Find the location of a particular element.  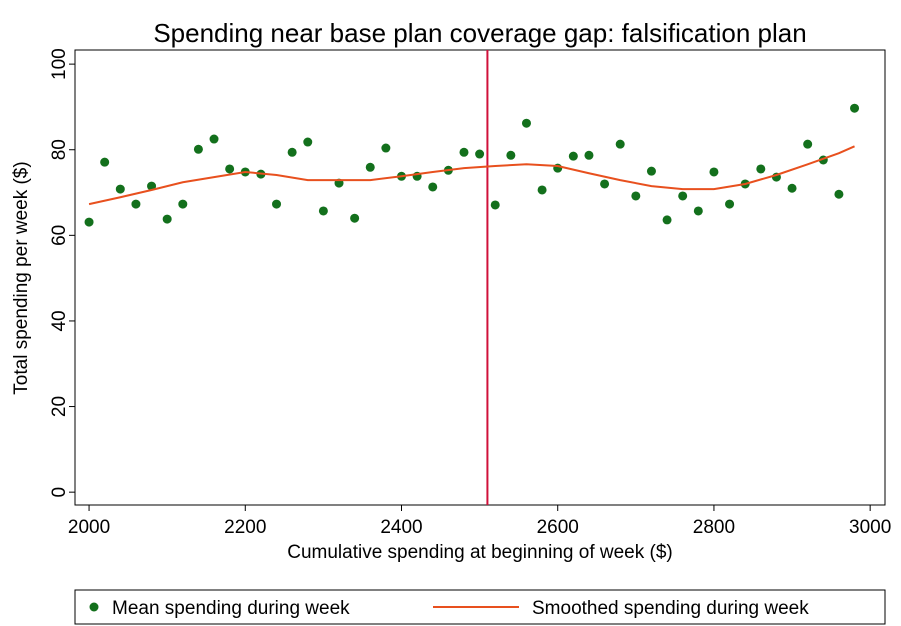

line is located at coordinates (471, 175).